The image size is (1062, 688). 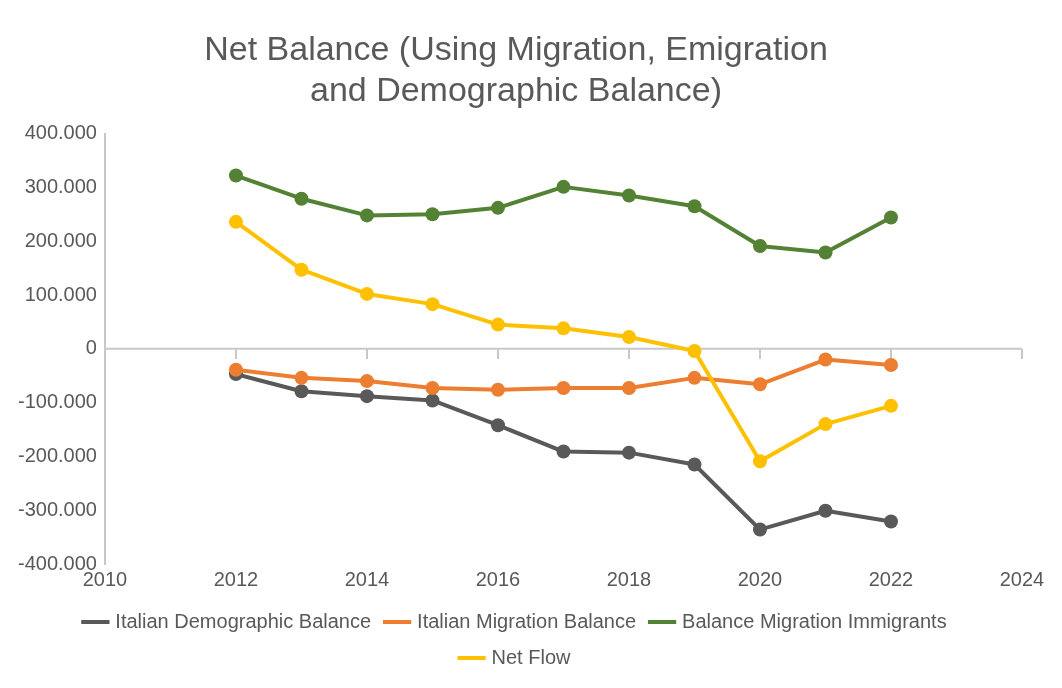 I want to click on y-tick-label: -300.000, so click(x=57, y=508).